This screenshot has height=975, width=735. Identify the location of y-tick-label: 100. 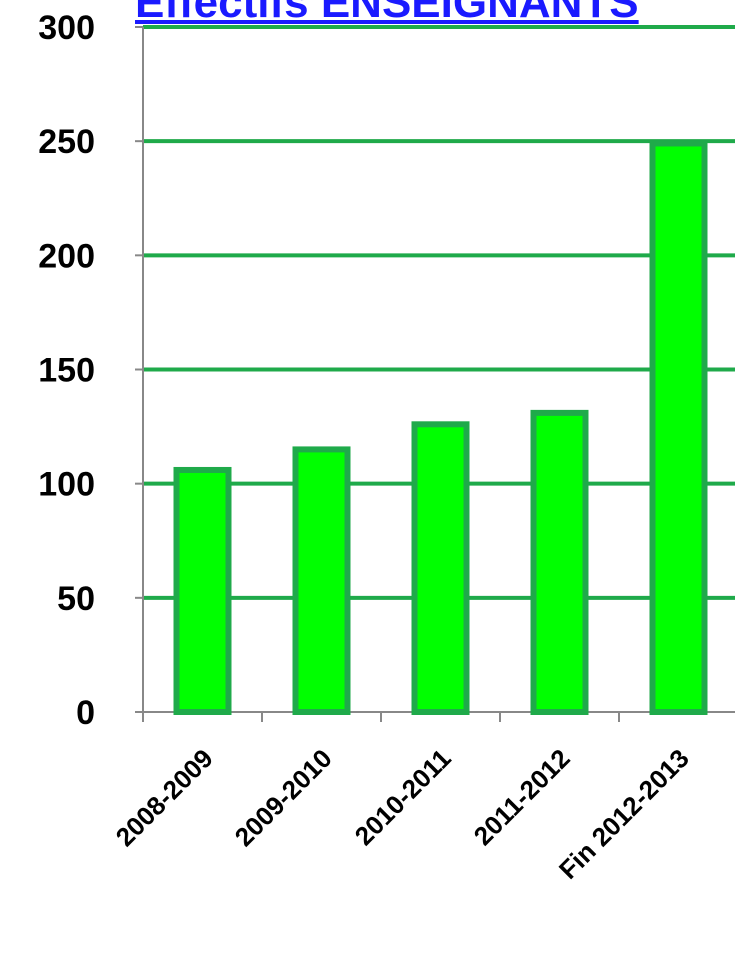
(66, 485).